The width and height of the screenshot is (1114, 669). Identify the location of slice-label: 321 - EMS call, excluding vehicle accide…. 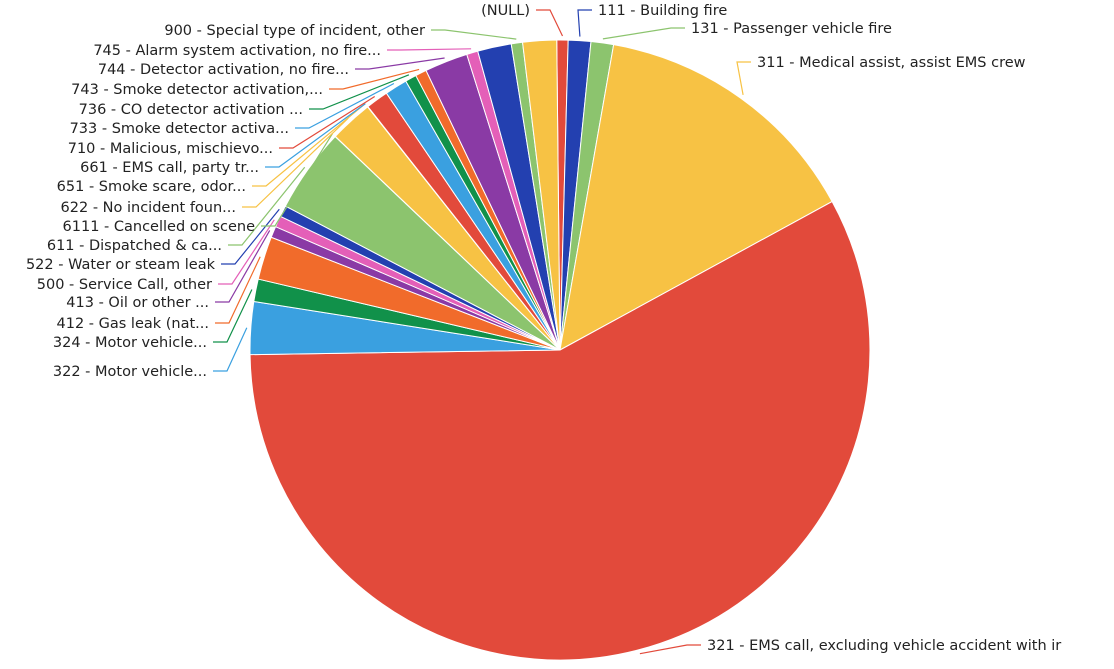
(884, 646).